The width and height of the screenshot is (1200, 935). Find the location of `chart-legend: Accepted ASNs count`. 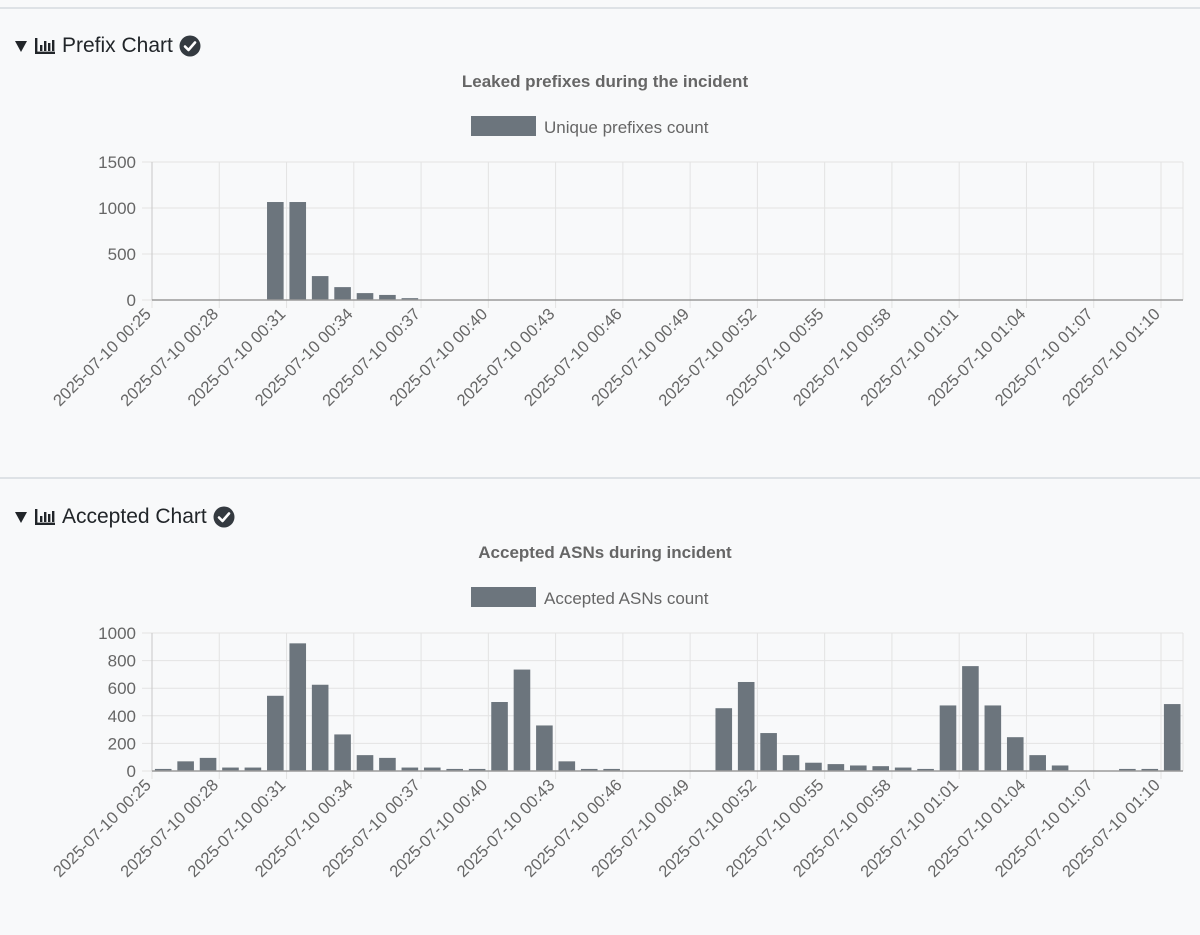

chart-legend: Accepted ASNs count is located at coordinates (590, 597).